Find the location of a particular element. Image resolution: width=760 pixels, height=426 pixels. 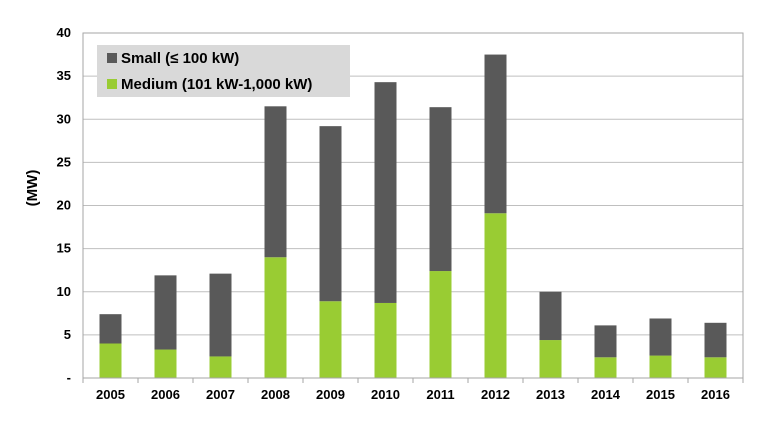

bar-small-2009 is located at coordinates (330, 214).